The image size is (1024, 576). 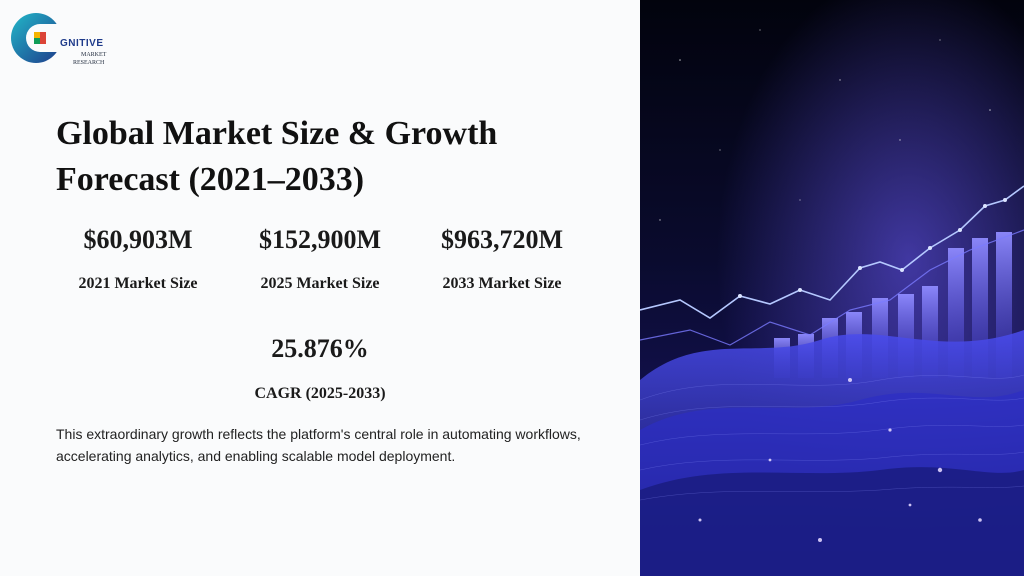 I want to click on stat-2033-label: 2033 Market Size, so click(x=502, y=283).